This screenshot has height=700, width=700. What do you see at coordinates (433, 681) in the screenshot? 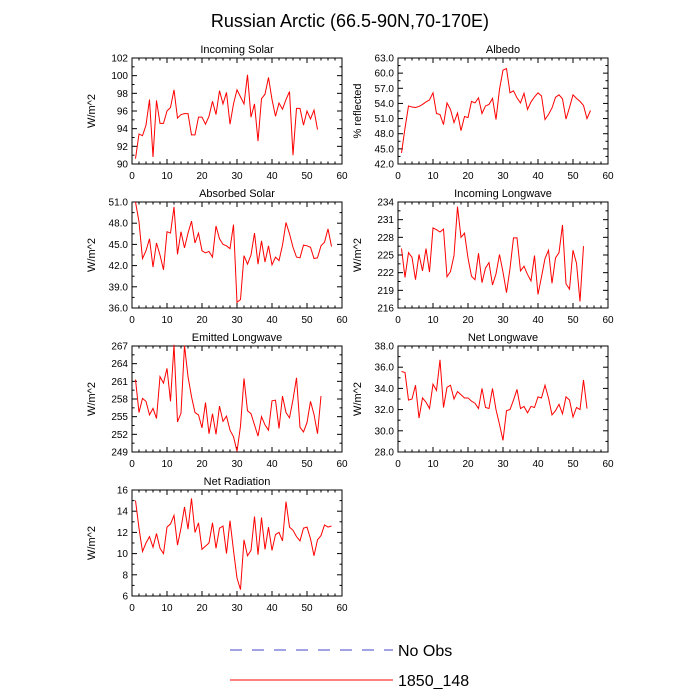
I see `legend-label-1850-148: 1850_148` at bounding box center [433, 681].